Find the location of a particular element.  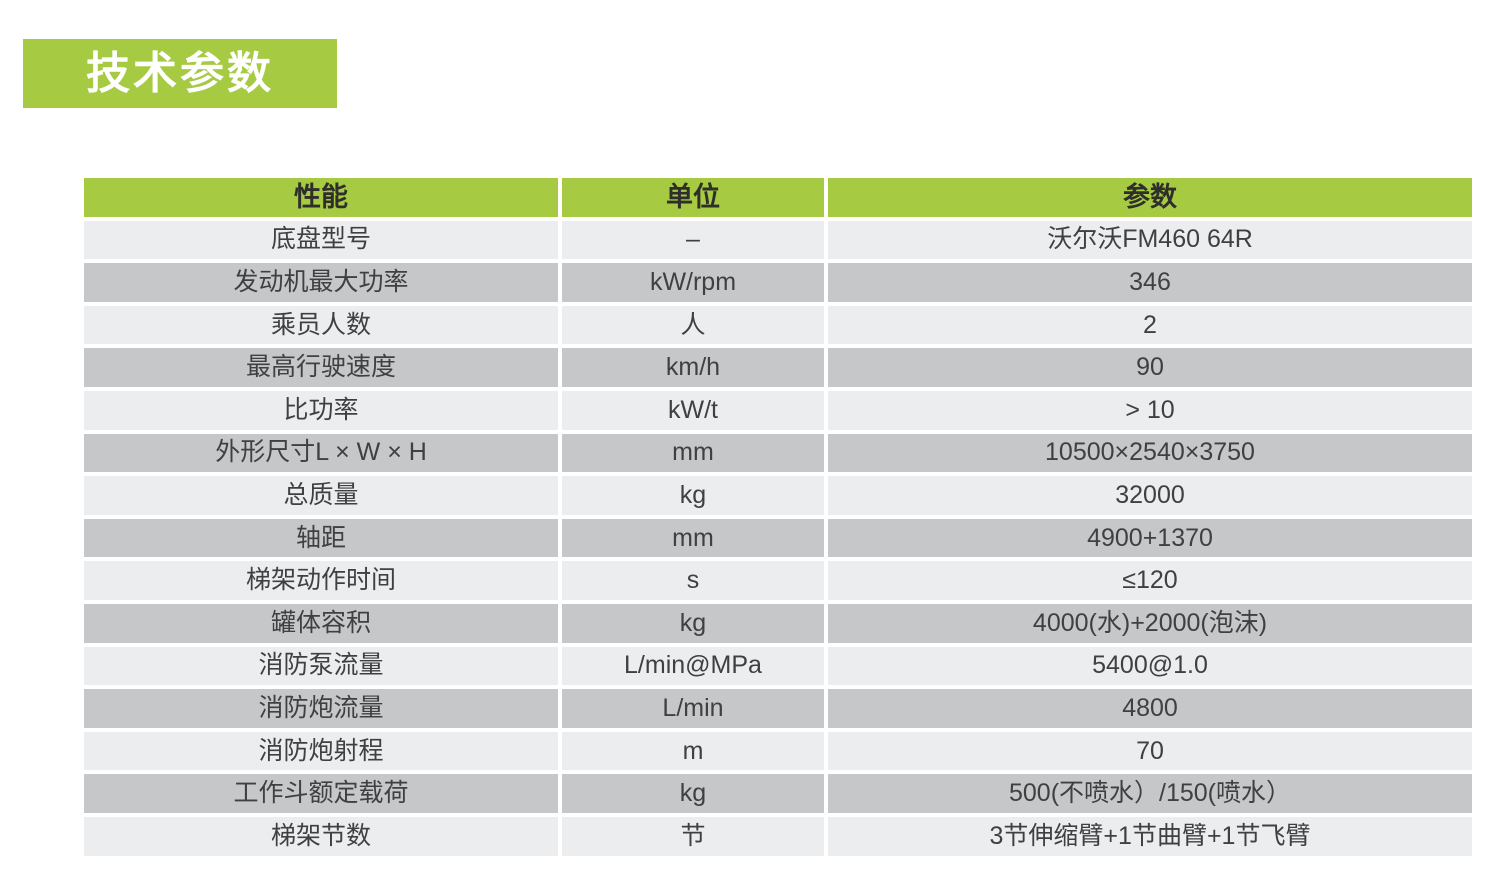

value-cell: 2 is located at coordinates (1150, 325).